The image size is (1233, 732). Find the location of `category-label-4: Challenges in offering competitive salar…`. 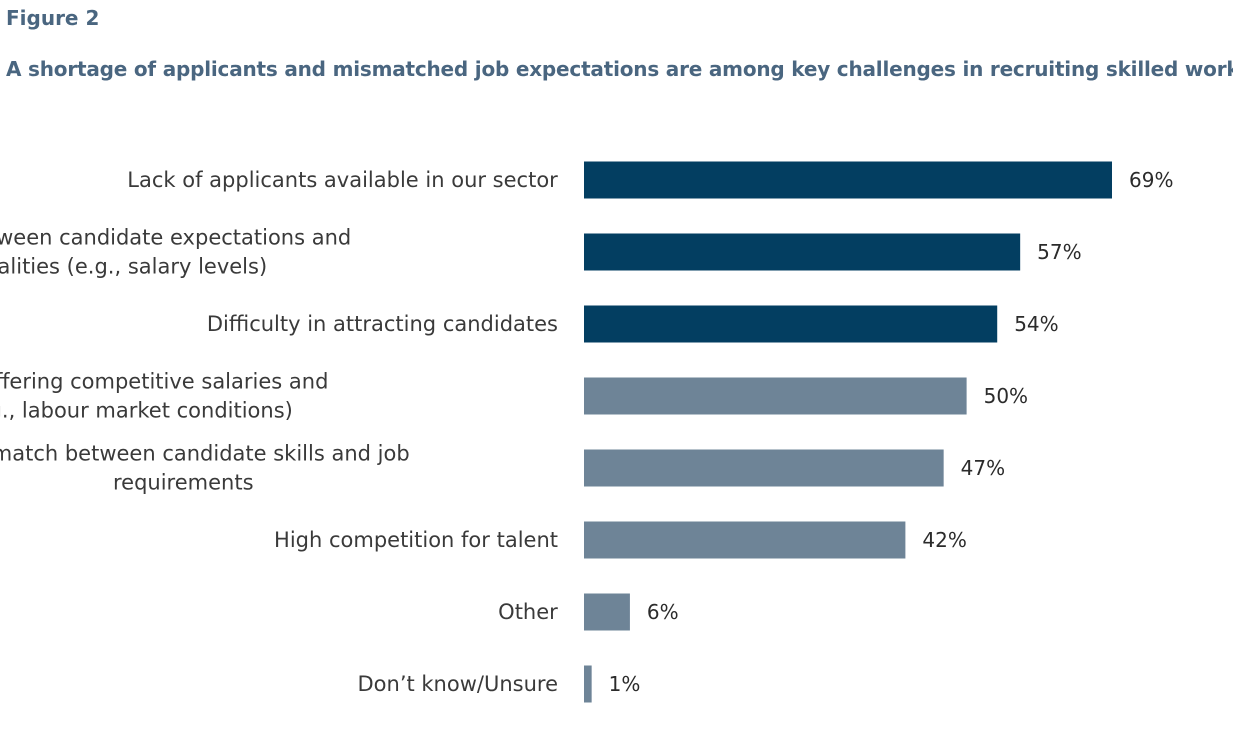

category-label-4: Challenges in offering competitive salar… is located at coordinates (164, 396).